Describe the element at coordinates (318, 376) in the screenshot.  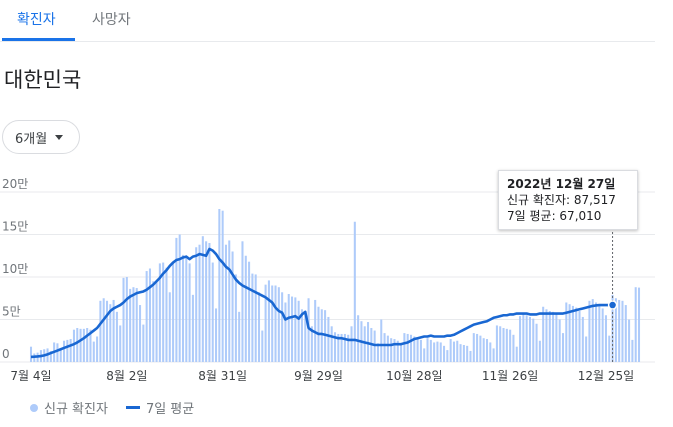
I see `x-tick-label: 9월 29일` at that location.